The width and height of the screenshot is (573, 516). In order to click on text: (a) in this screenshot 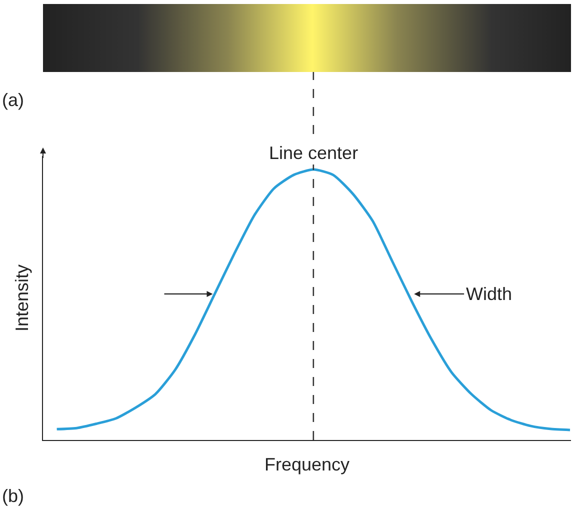, I will do `click(13, 100)`.